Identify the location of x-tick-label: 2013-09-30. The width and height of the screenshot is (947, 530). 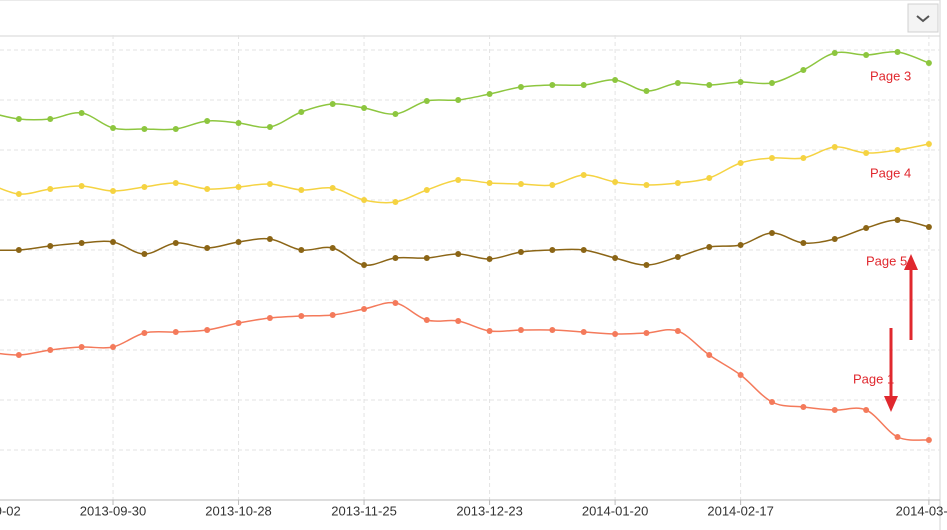
(113, 510).